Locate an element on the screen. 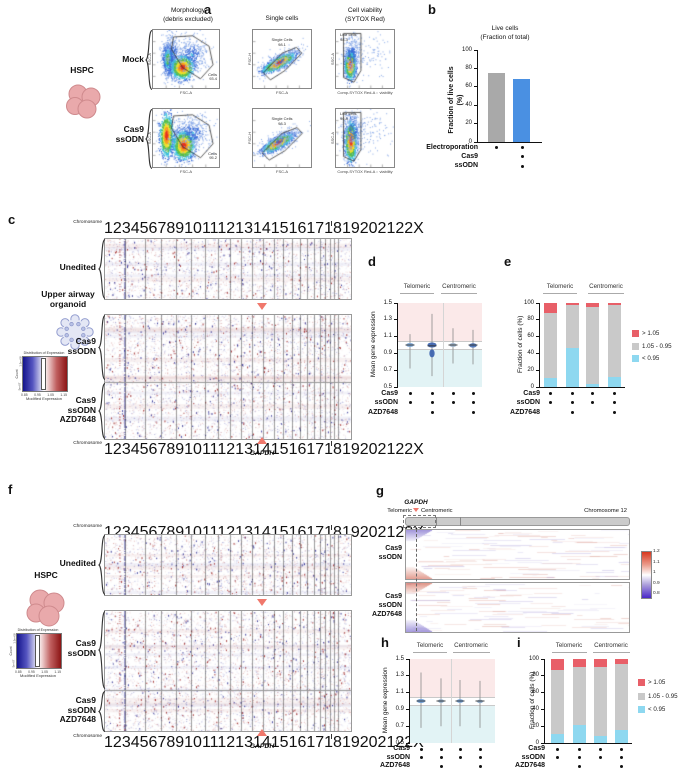 Image resolution: width=685 pixels, height=772 pixels. y-tick-label: 1.5 is located at coordinates (399, 658).